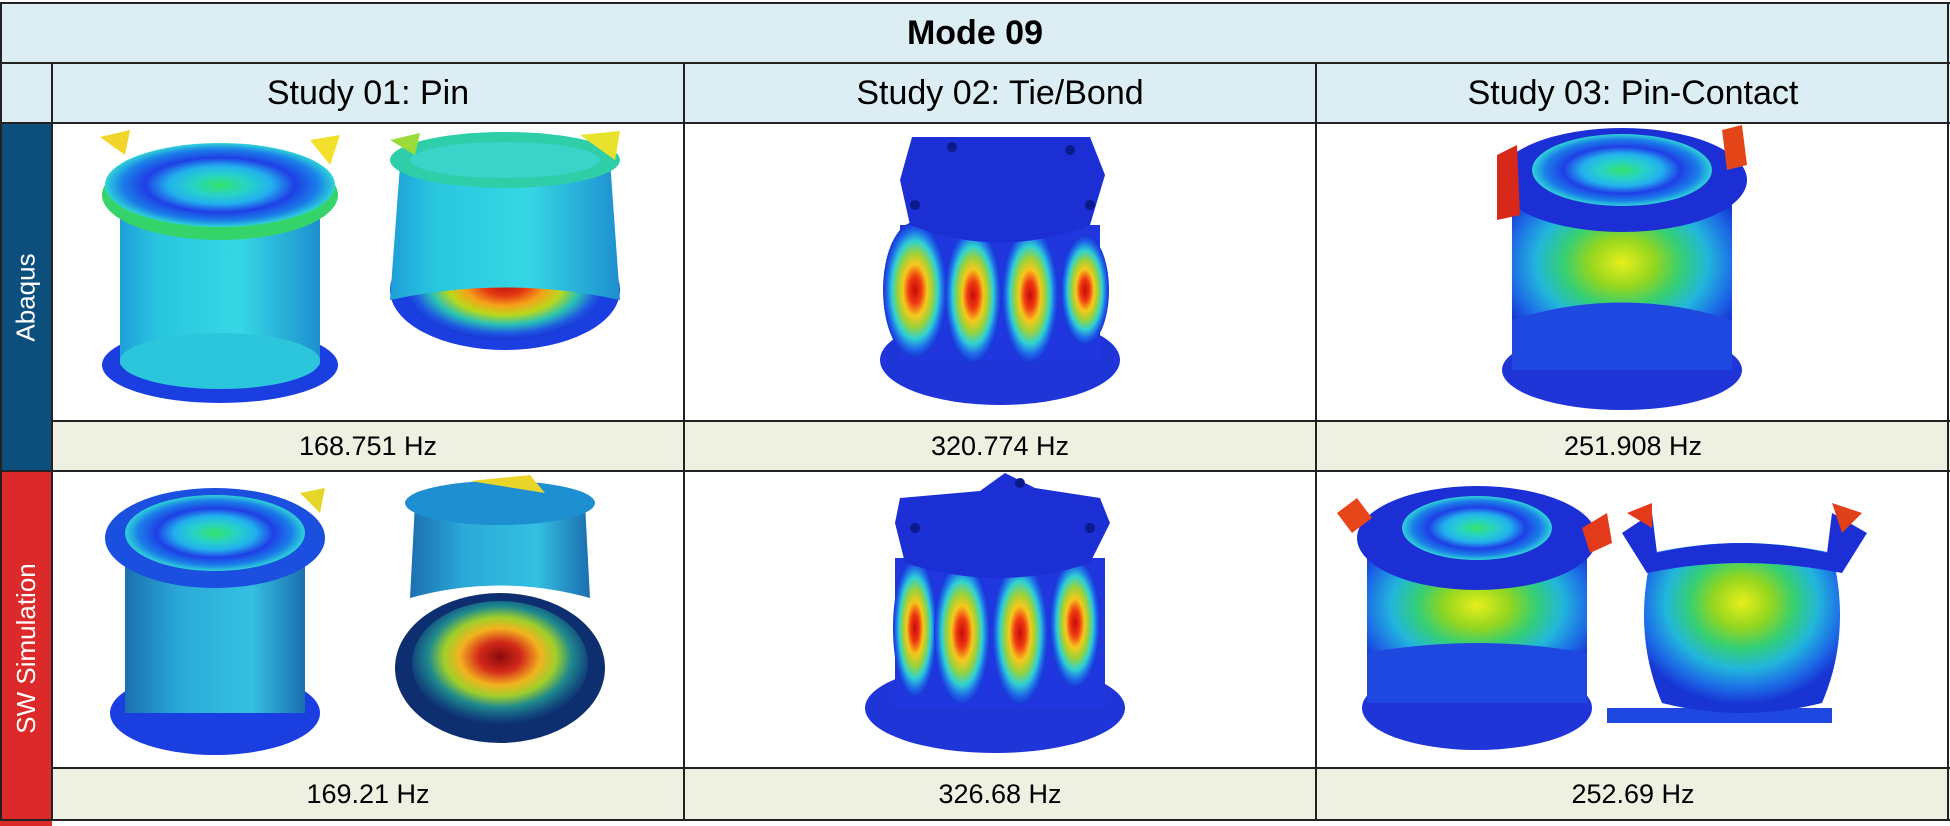 The image size is (1950, 826). Describe the element at coordinates (52, 441) in the screenshot. I see `grid-line-label-col` at that location.